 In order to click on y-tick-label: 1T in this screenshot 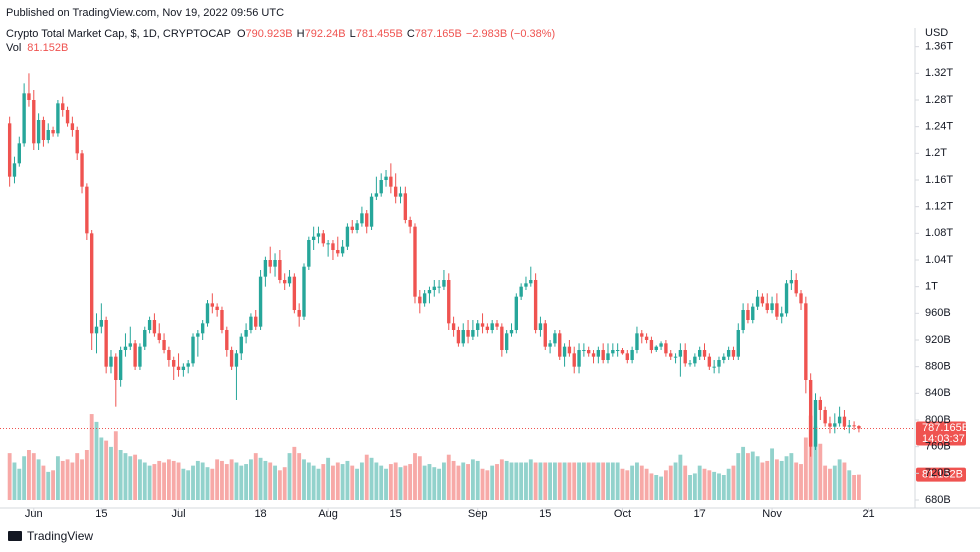, I will do `click(931, 287)`.